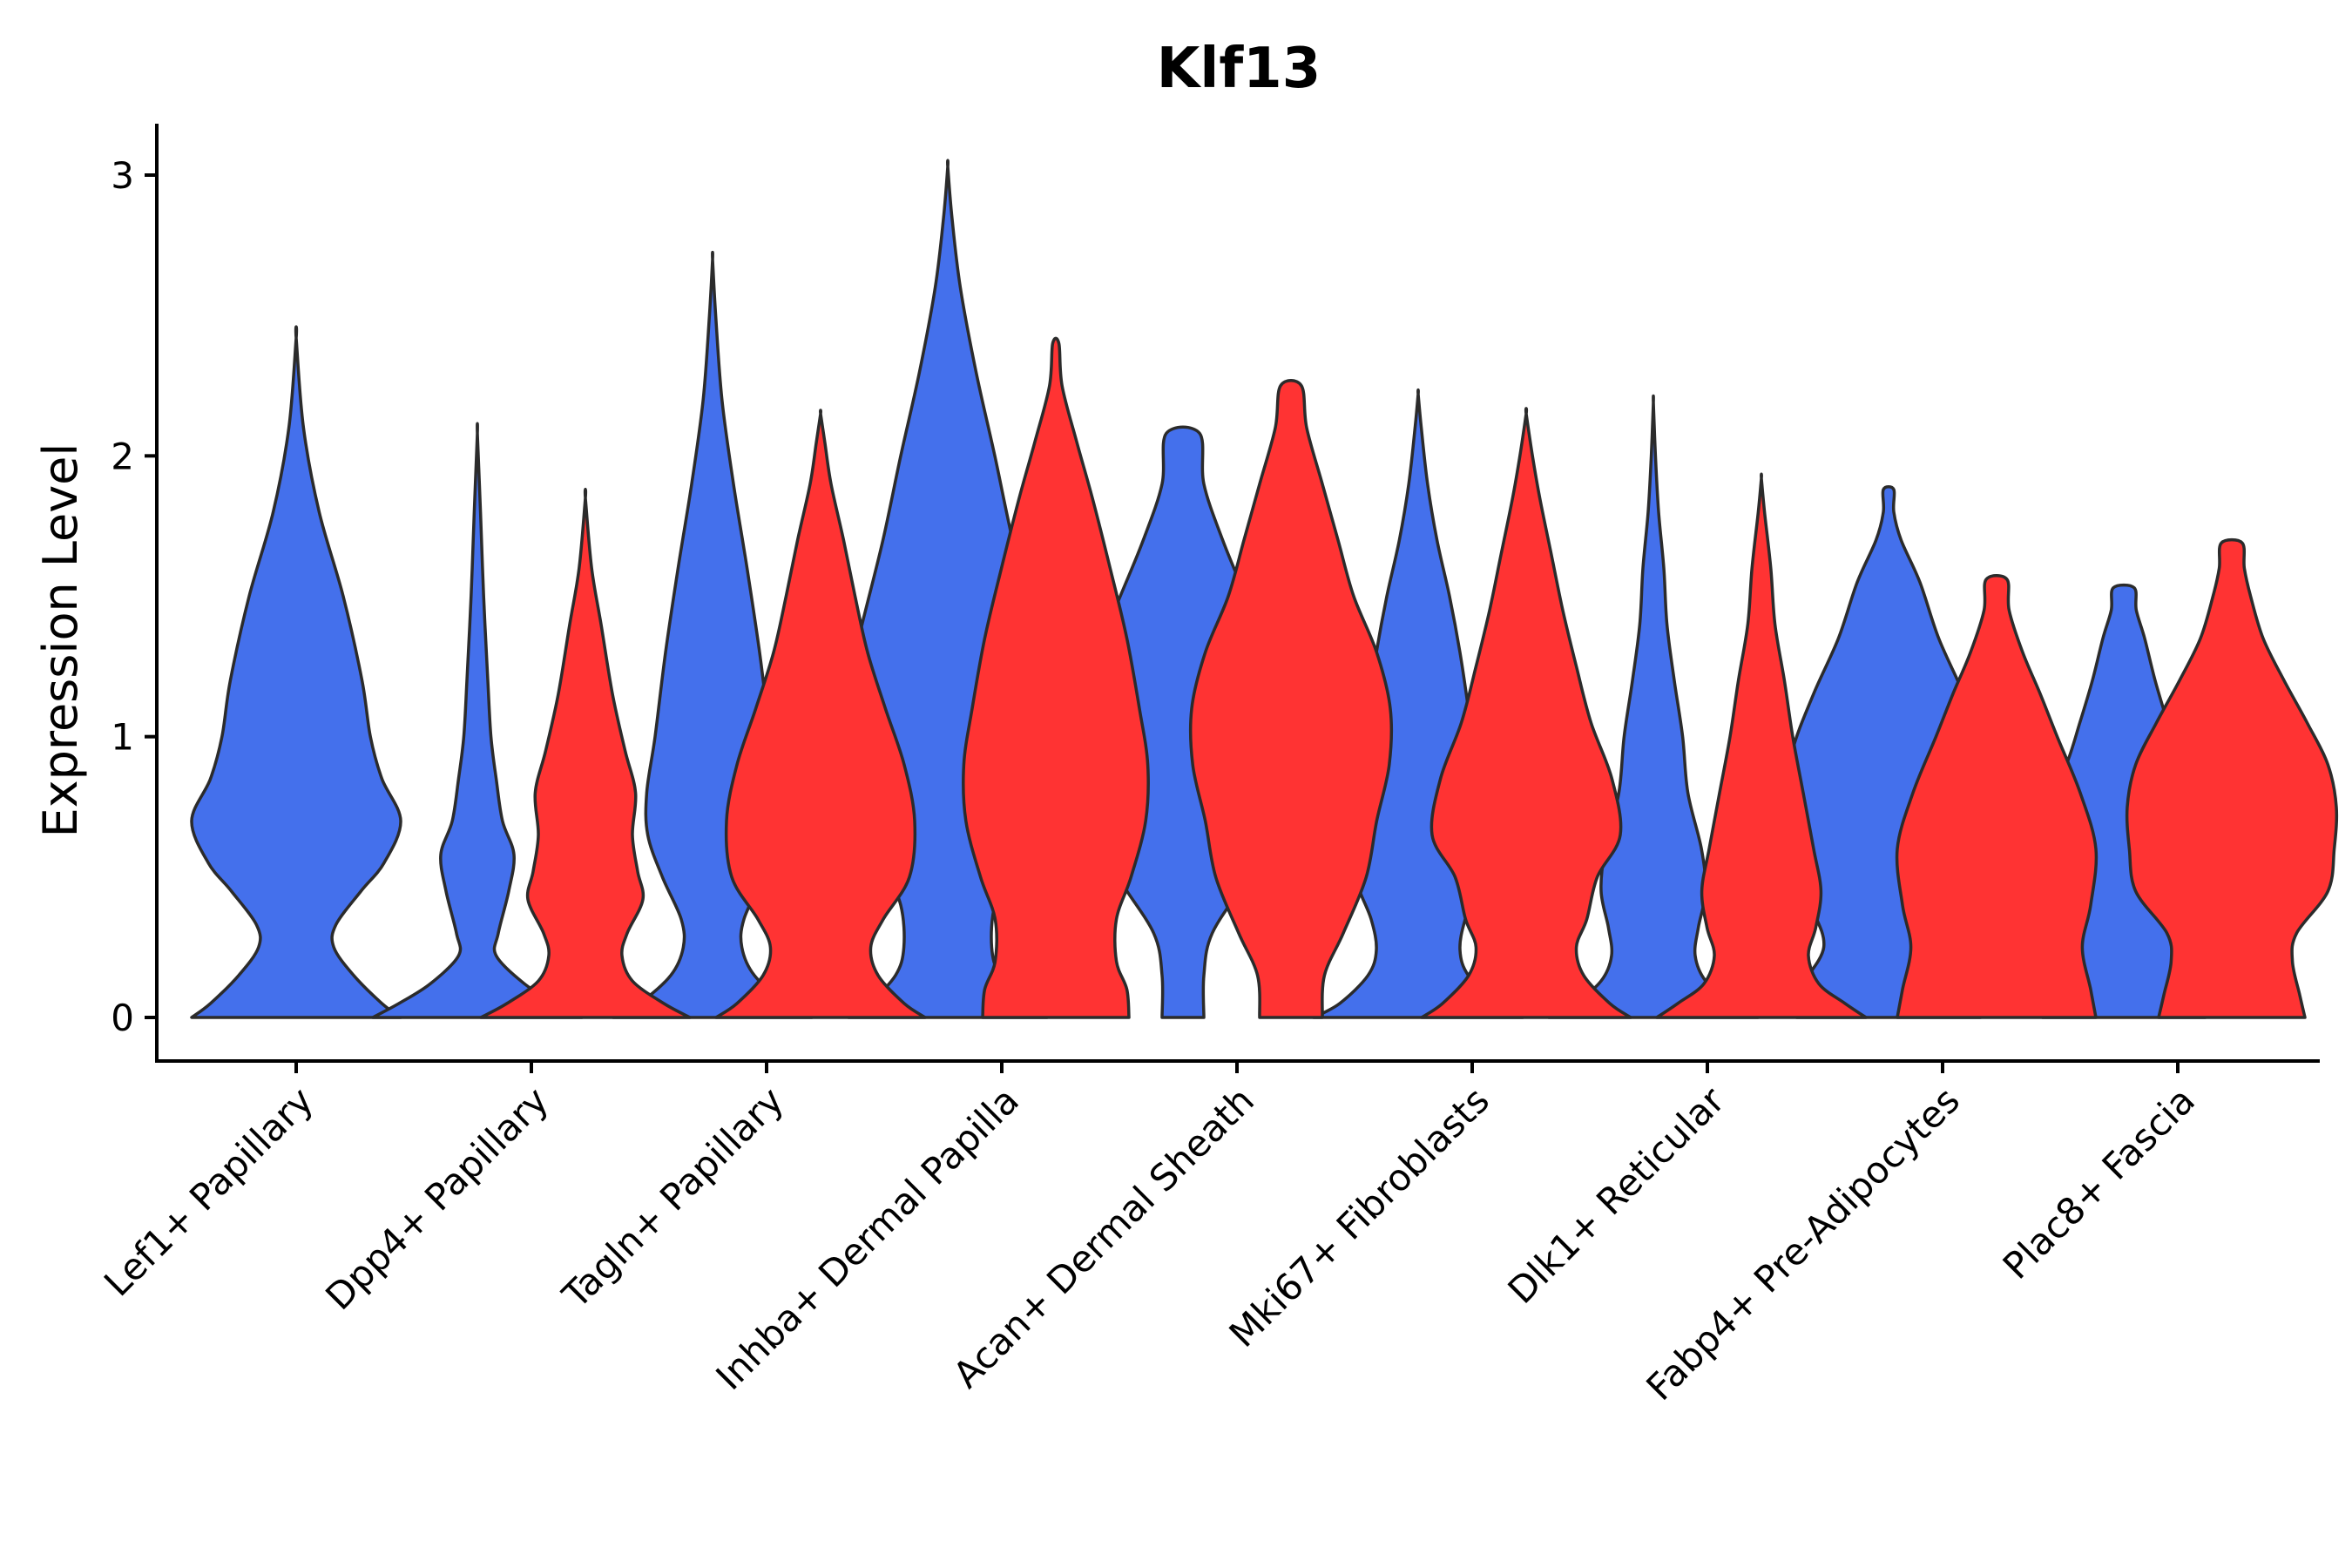  Describe the element at coordinates (209, 1191) in the screenshot. I see `x-tick-label-lef1-papillary: Lef1+ Papillary` at that location.